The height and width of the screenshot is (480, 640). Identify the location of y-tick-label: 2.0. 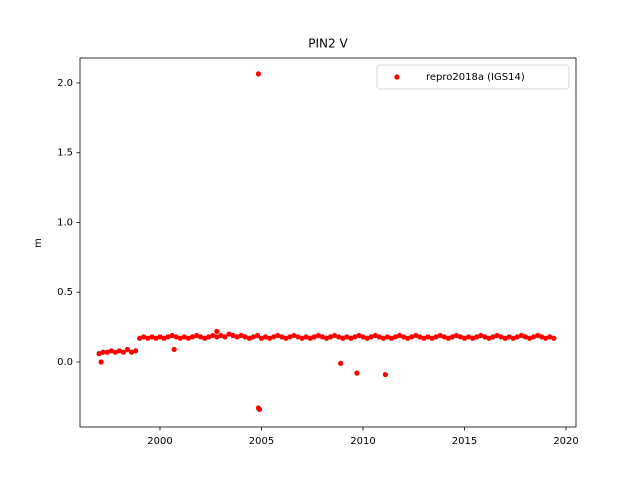
(65, 83).